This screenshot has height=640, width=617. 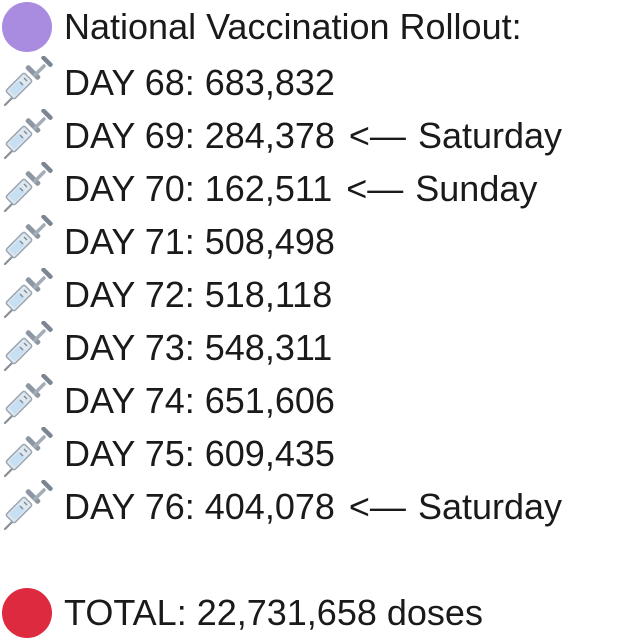 I want to click on day-row: DAY 76: 404,078 <— Saturday, so click(x=281, y=507).